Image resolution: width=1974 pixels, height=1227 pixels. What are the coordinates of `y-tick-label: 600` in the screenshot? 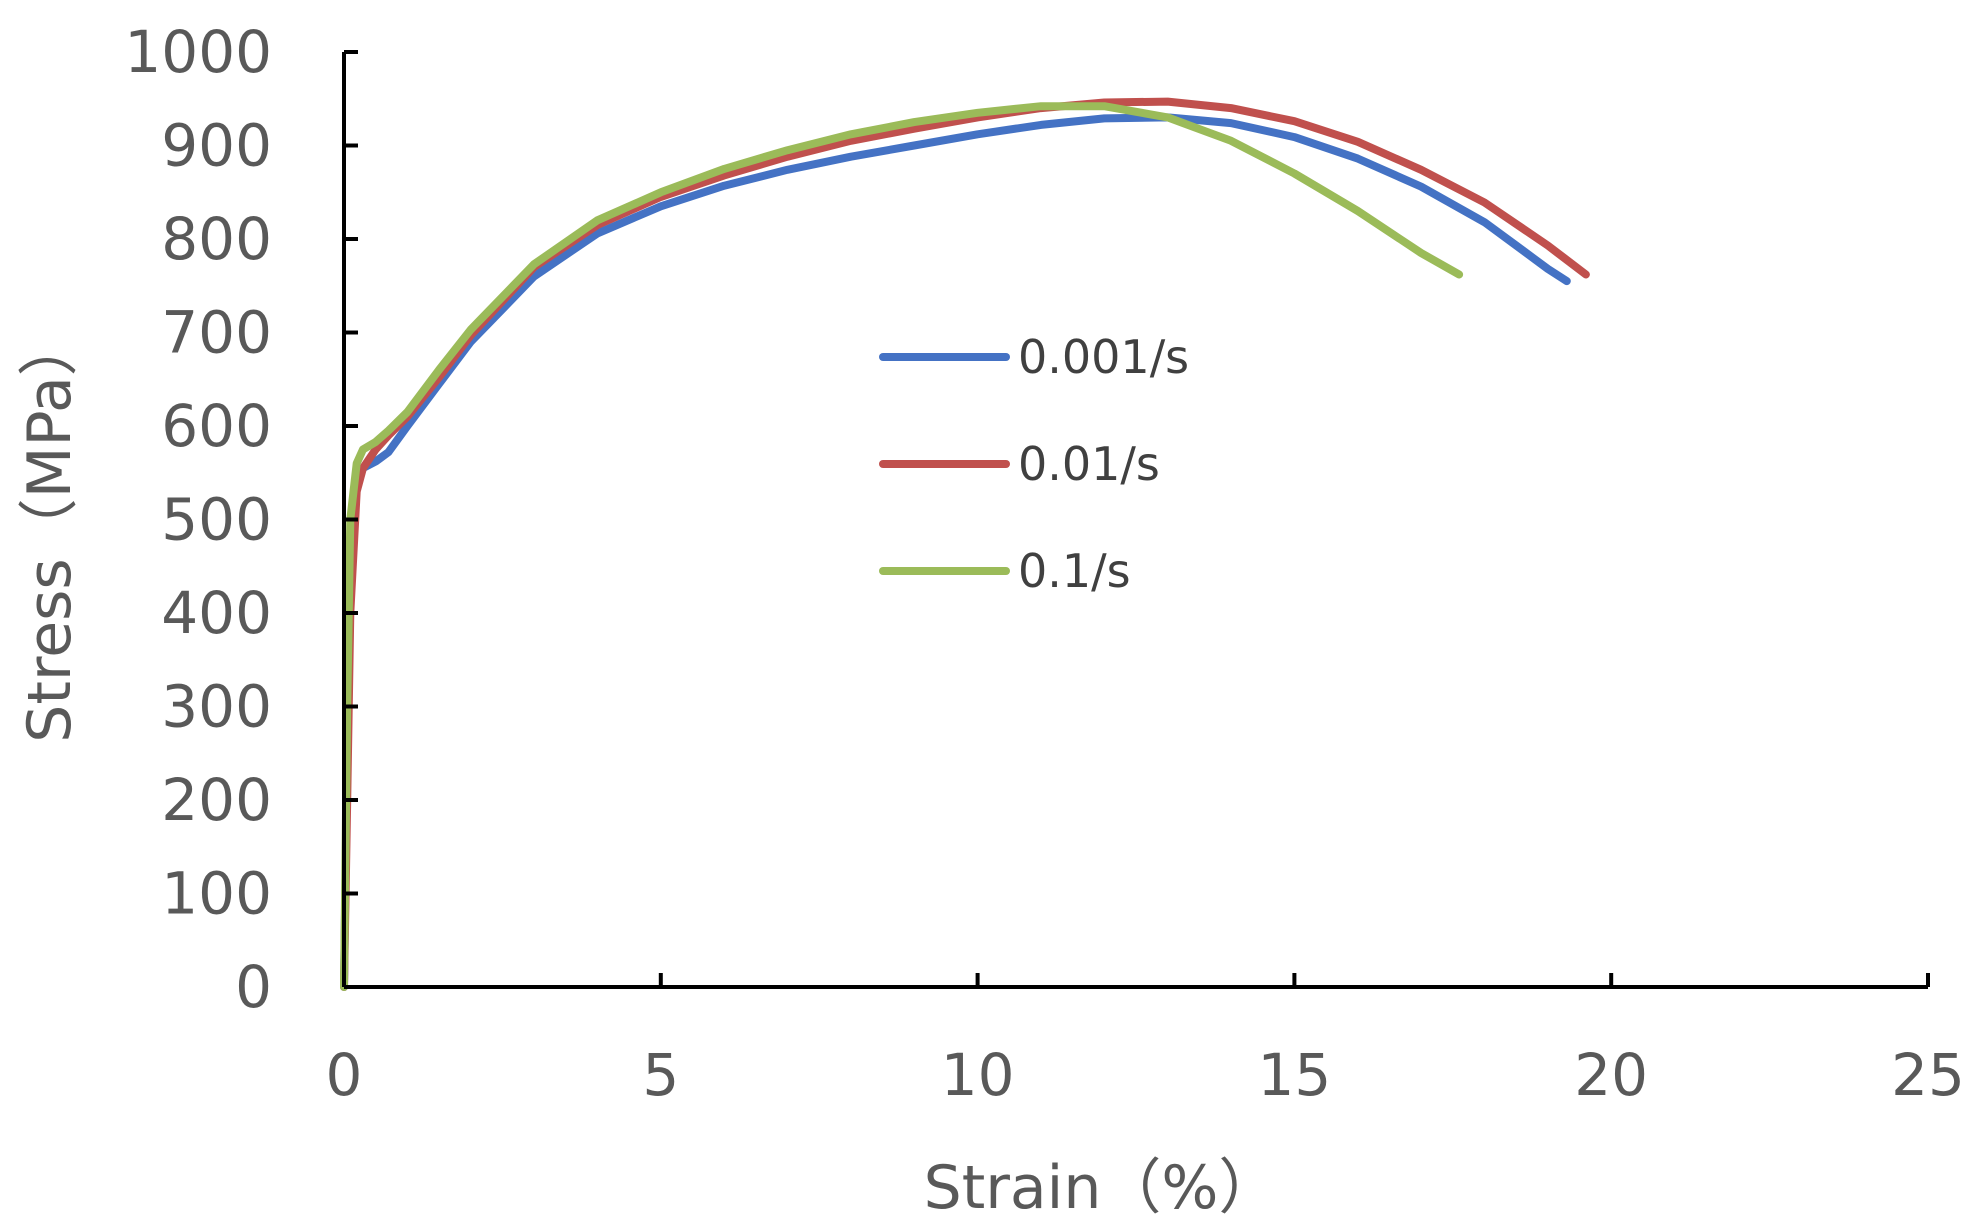 It's located at (216, 426).